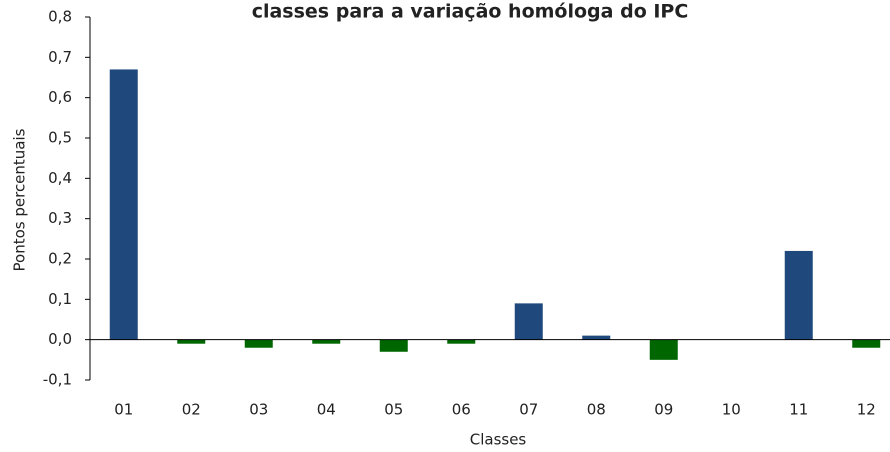 The width and height of the screenshot is (890, 452). Describe the element at coordinates (60, 57) in the screenshot. I see `y-tick-label: 0,7` at that location.